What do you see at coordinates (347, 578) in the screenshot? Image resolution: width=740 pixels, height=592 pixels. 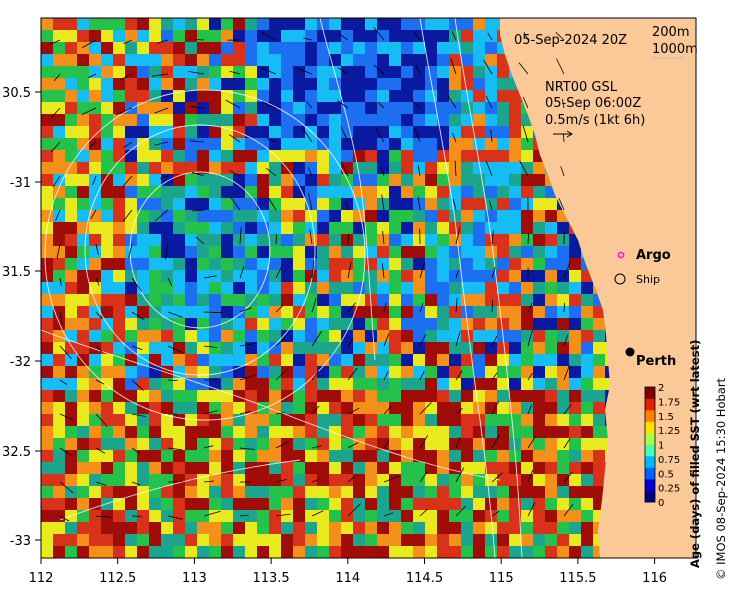 I see `x-tick-label: 114` at bounding box center [347, 578].